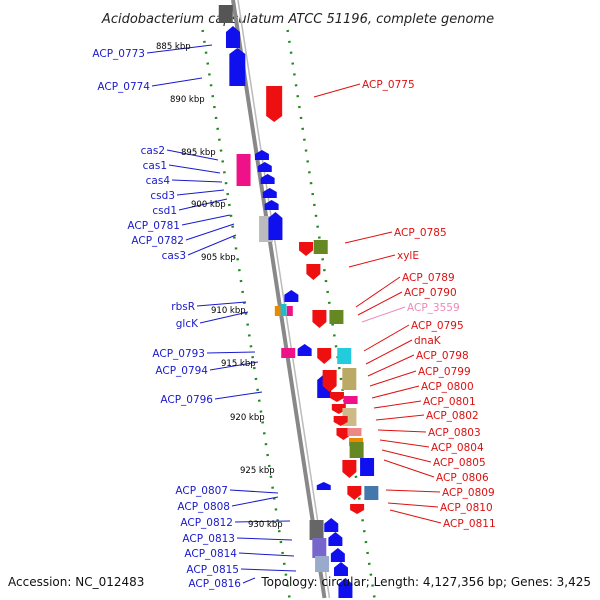 The image size is (600, 600). I want to click on gene-label-right: ACP_0805, so click(459, 463).